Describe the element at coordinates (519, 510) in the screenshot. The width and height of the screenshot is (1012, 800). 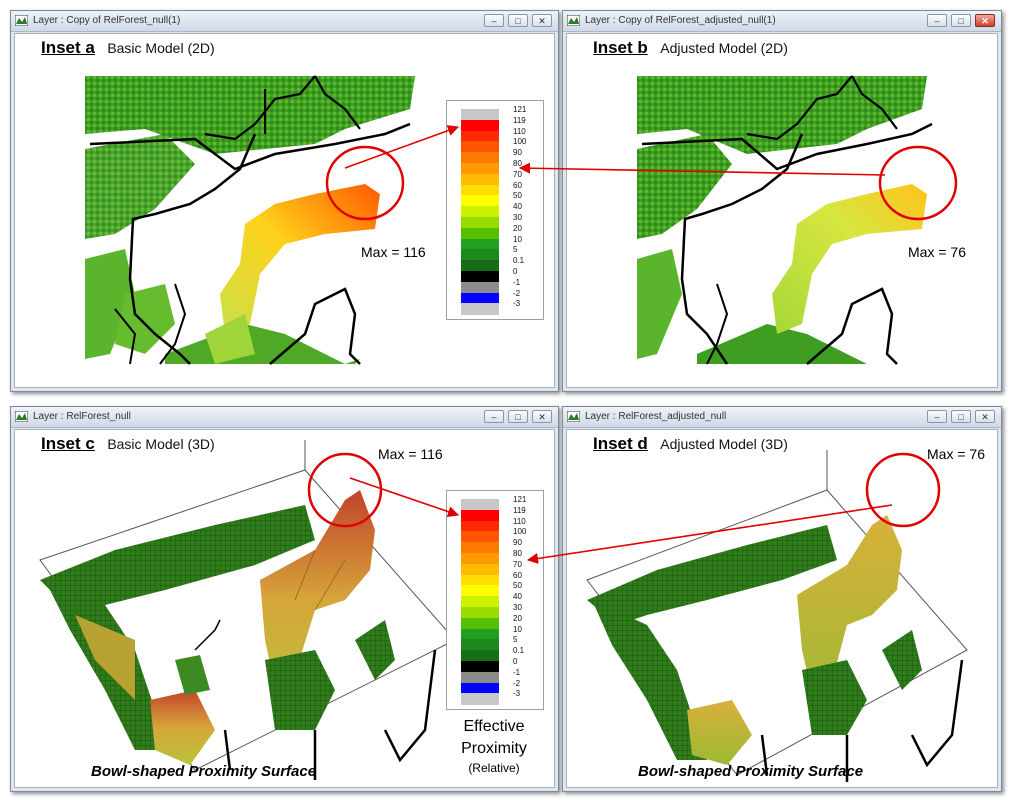
I see `legend-tick: 119` at that location.